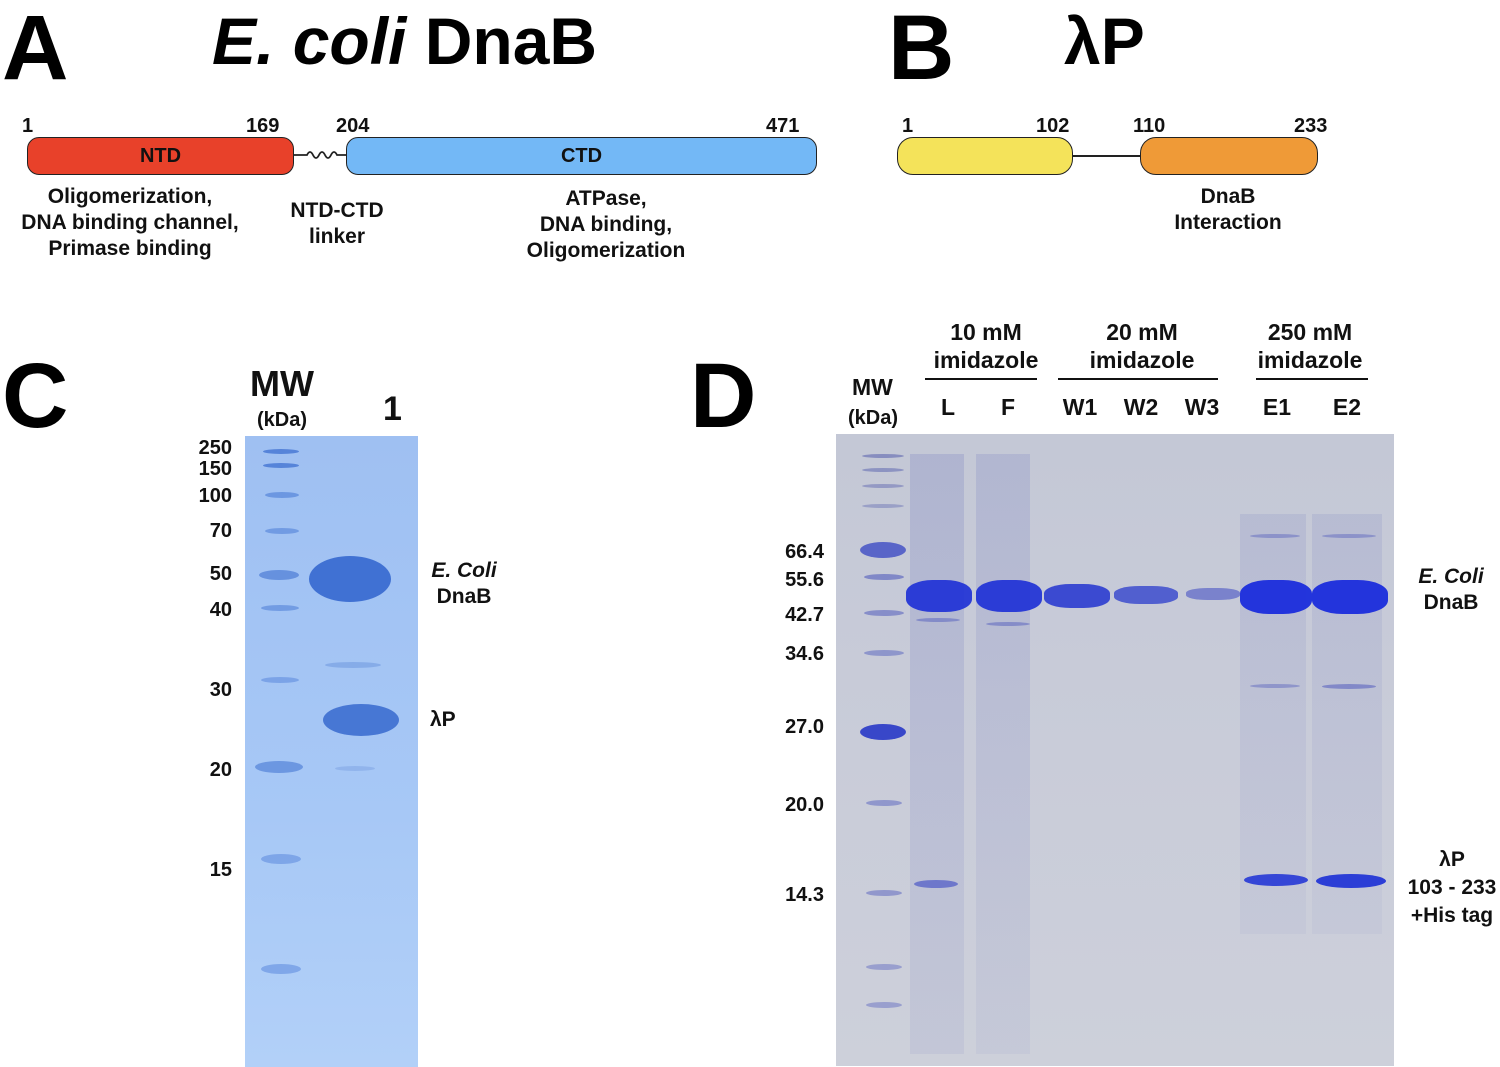  I want to click on lane-1-lp-band, so click(361, 720).